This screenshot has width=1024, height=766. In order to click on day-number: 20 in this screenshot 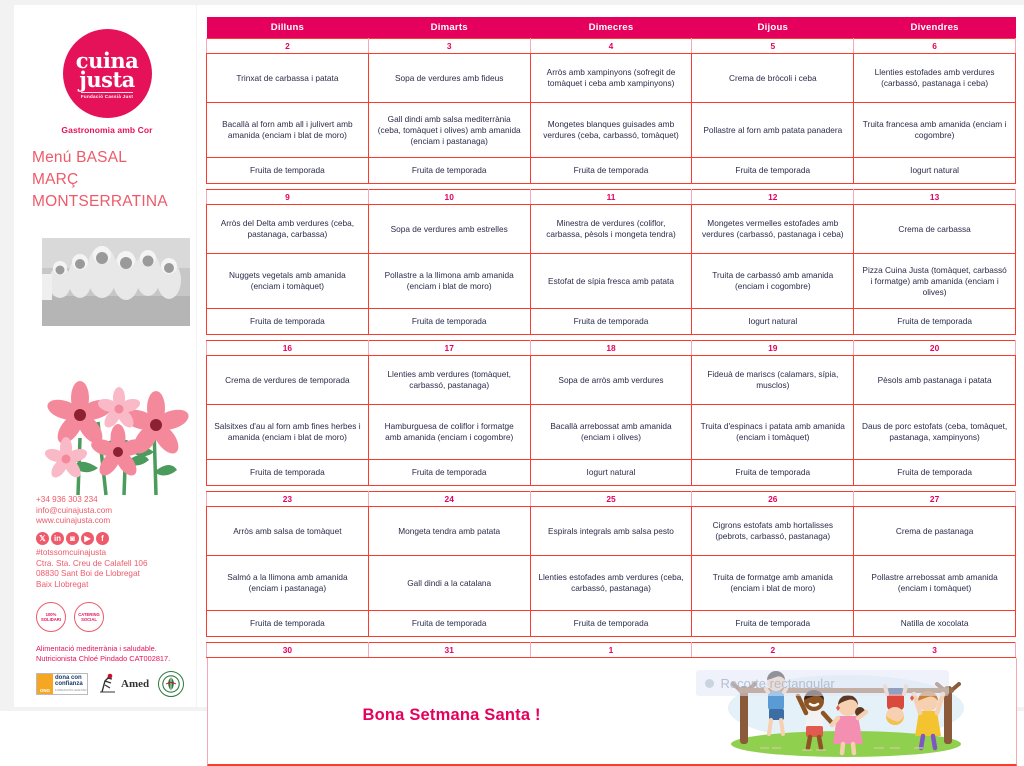, I will do `click(935, 348)`.